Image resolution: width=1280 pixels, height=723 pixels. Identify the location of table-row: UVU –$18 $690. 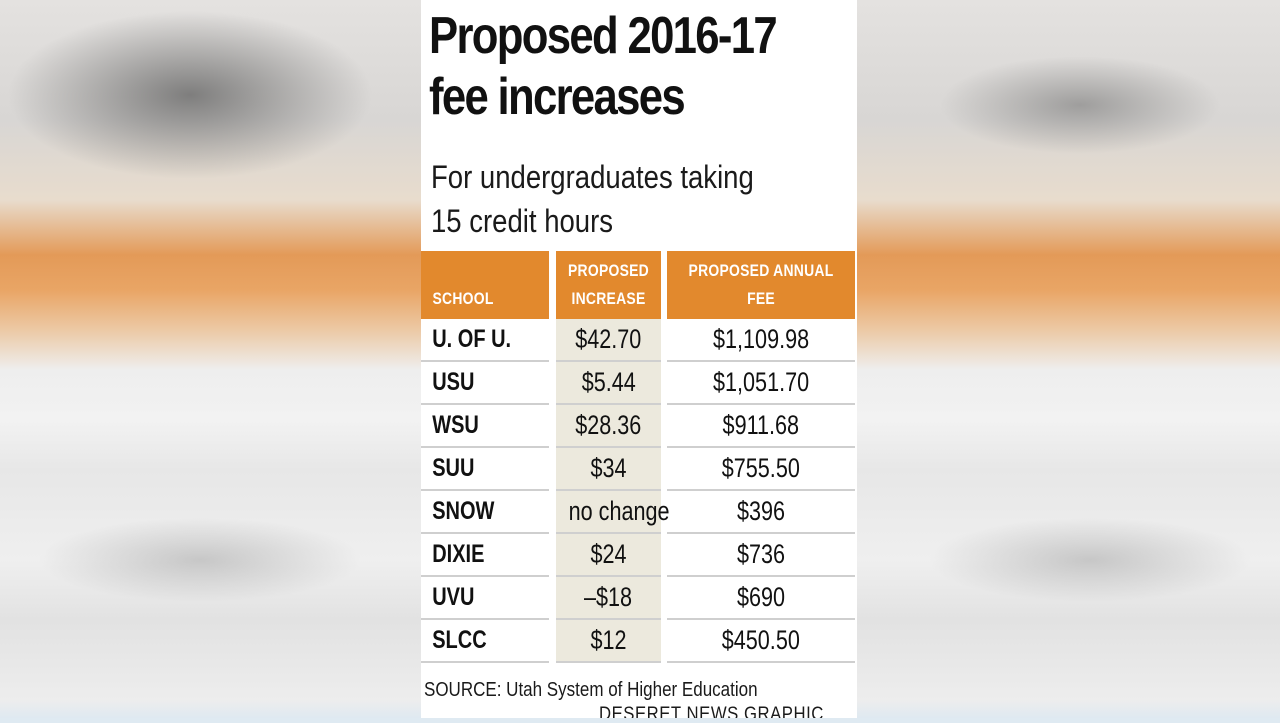
(638, 598).